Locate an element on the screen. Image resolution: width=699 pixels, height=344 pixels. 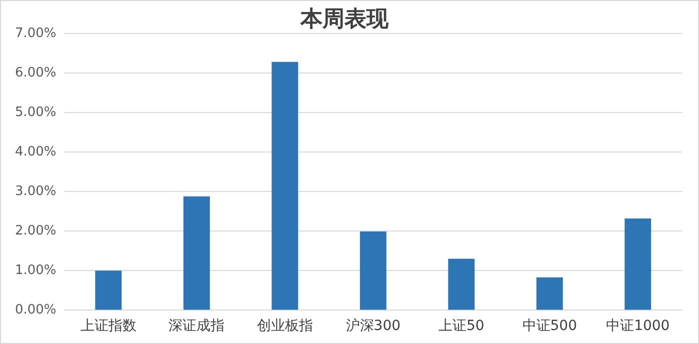
chart-title: 本周表现 is located at coordinates (345, 19).